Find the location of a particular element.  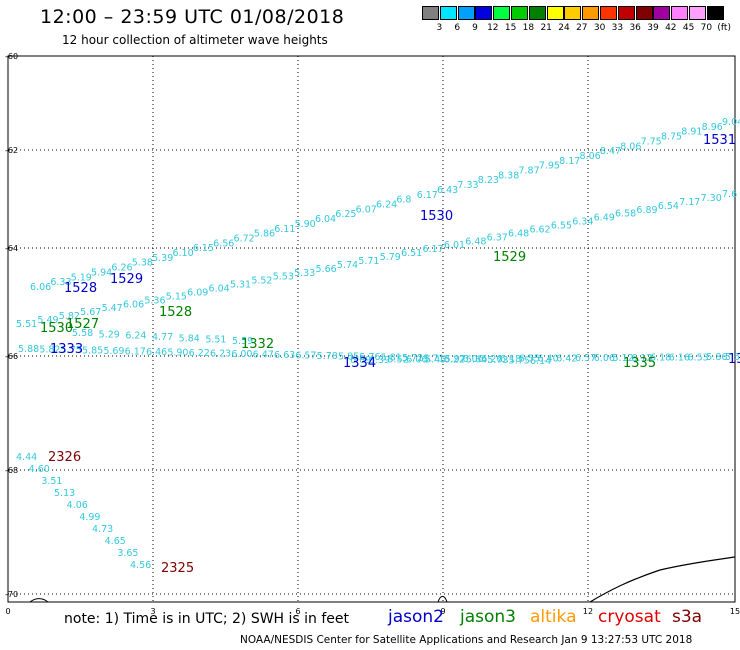

swh-value: 4.44 is located at coordinates (26, 457).